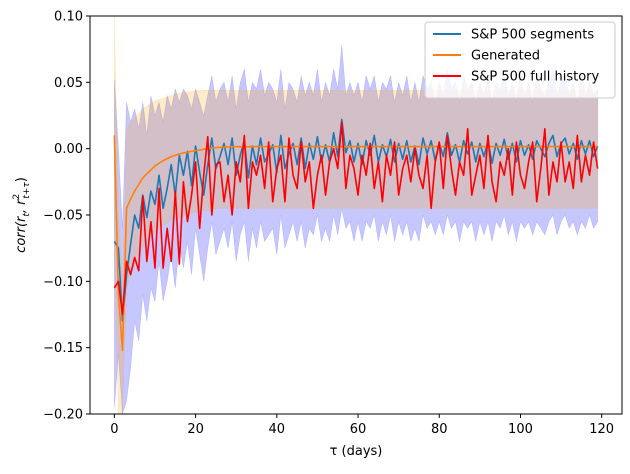 The height and width of the screenshot is (474, 630). I want to click on legend-label-full-history: S&P 500 full history, so click(535, 77).